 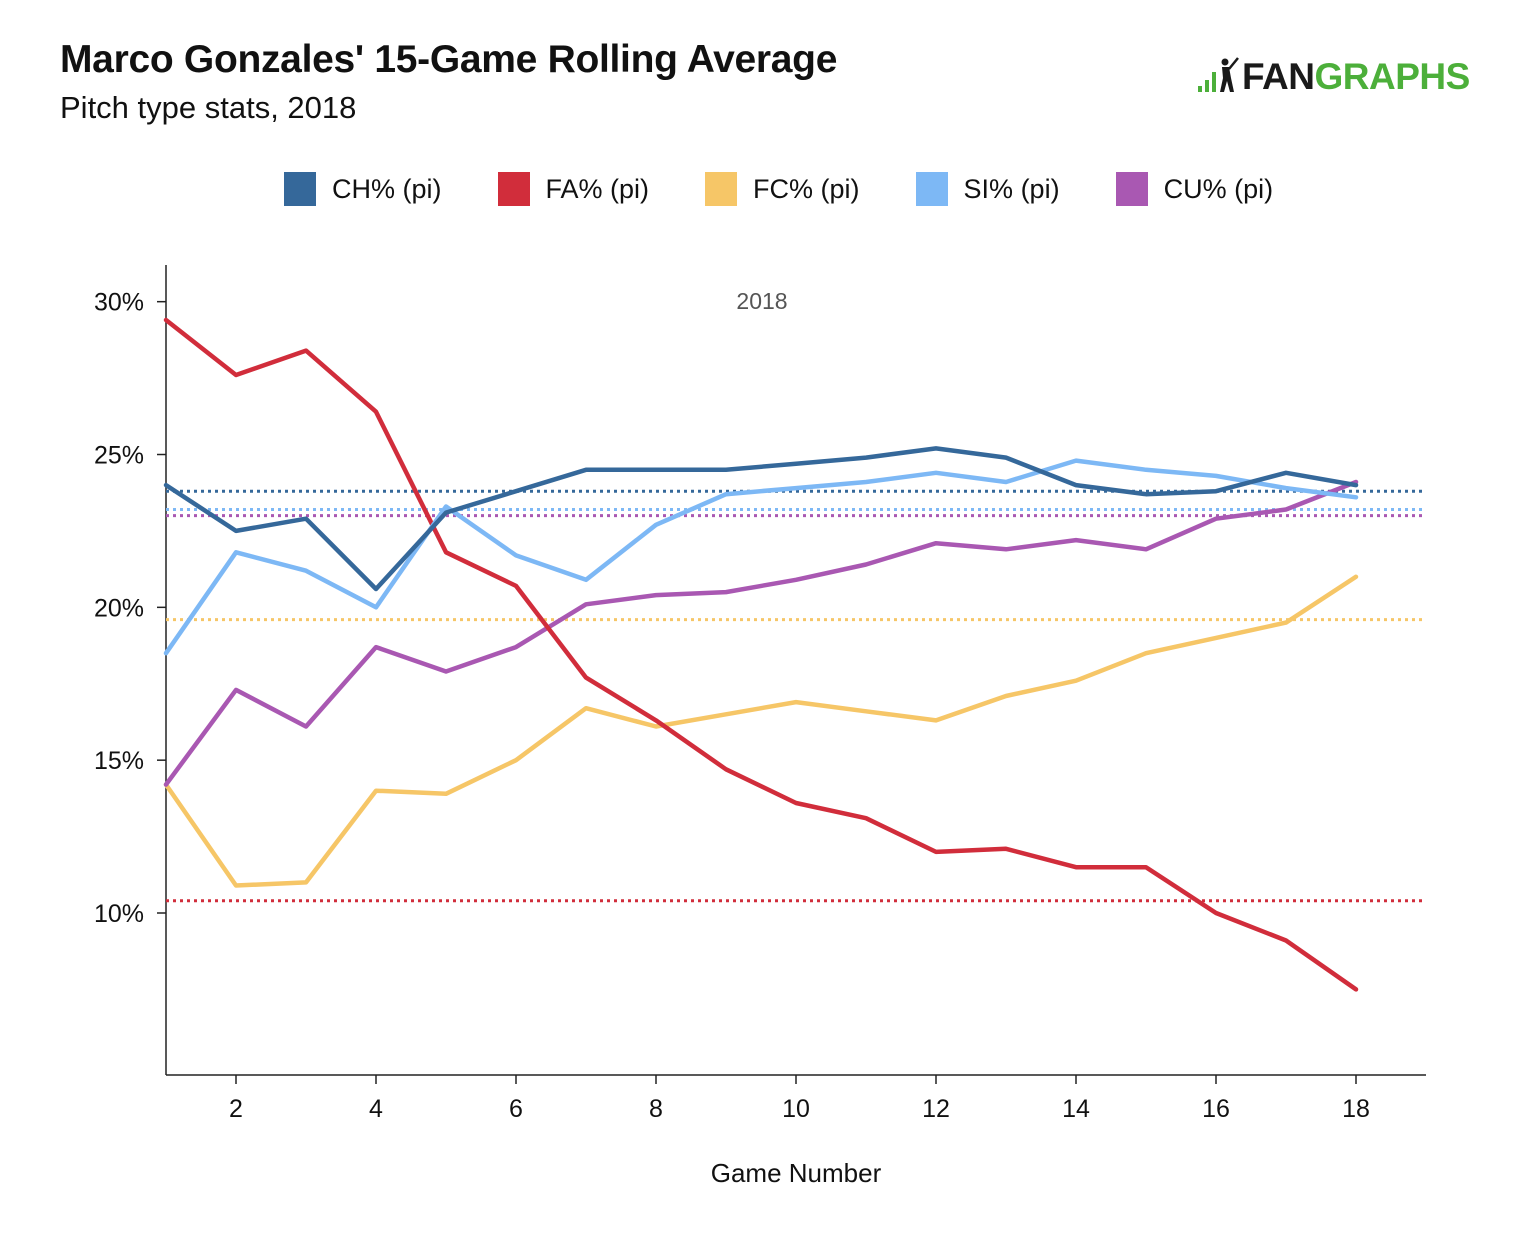 I want to click on legend-label-fa: FA% (pi), so click(x=597, y=188).